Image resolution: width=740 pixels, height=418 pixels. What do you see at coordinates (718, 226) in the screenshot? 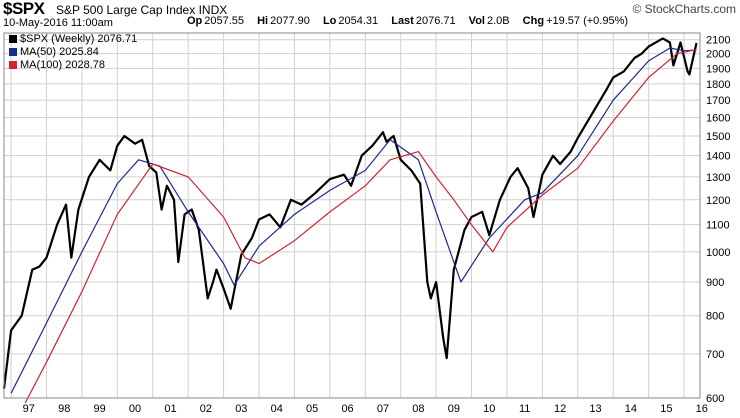
I see `y-tick-label: 1100` at bounding box center [718, 226].